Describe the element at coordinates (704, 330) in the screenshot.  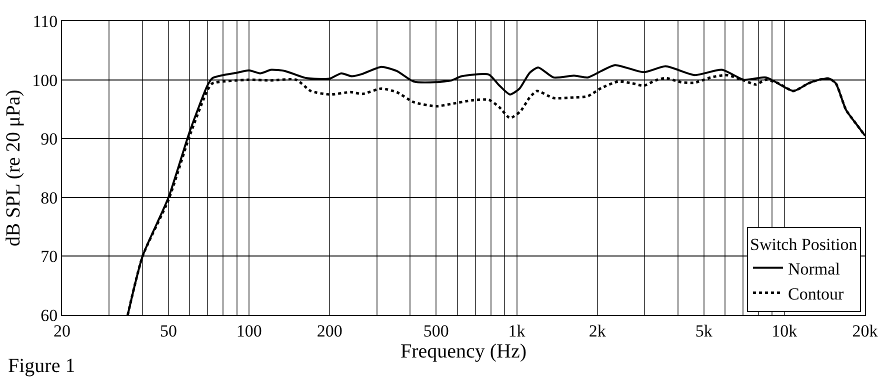
I see `x-tick-label: 5k` at that location.